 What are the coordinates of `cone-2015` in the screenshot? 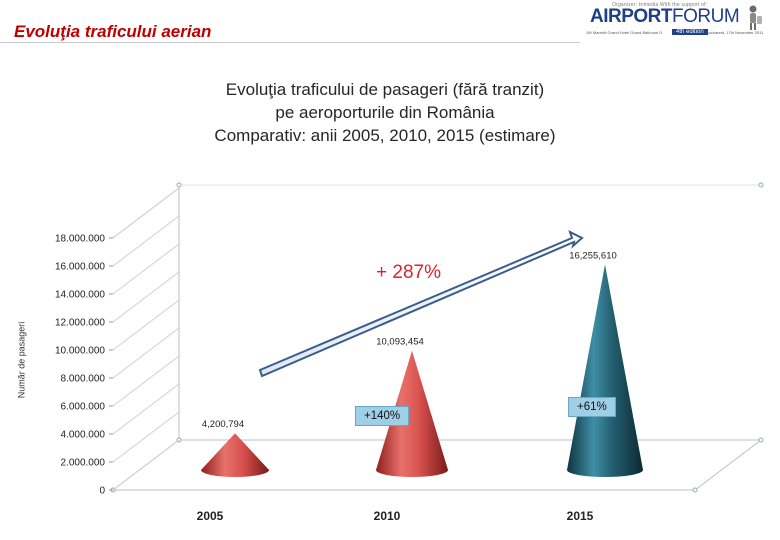 It's located at (605, 370).